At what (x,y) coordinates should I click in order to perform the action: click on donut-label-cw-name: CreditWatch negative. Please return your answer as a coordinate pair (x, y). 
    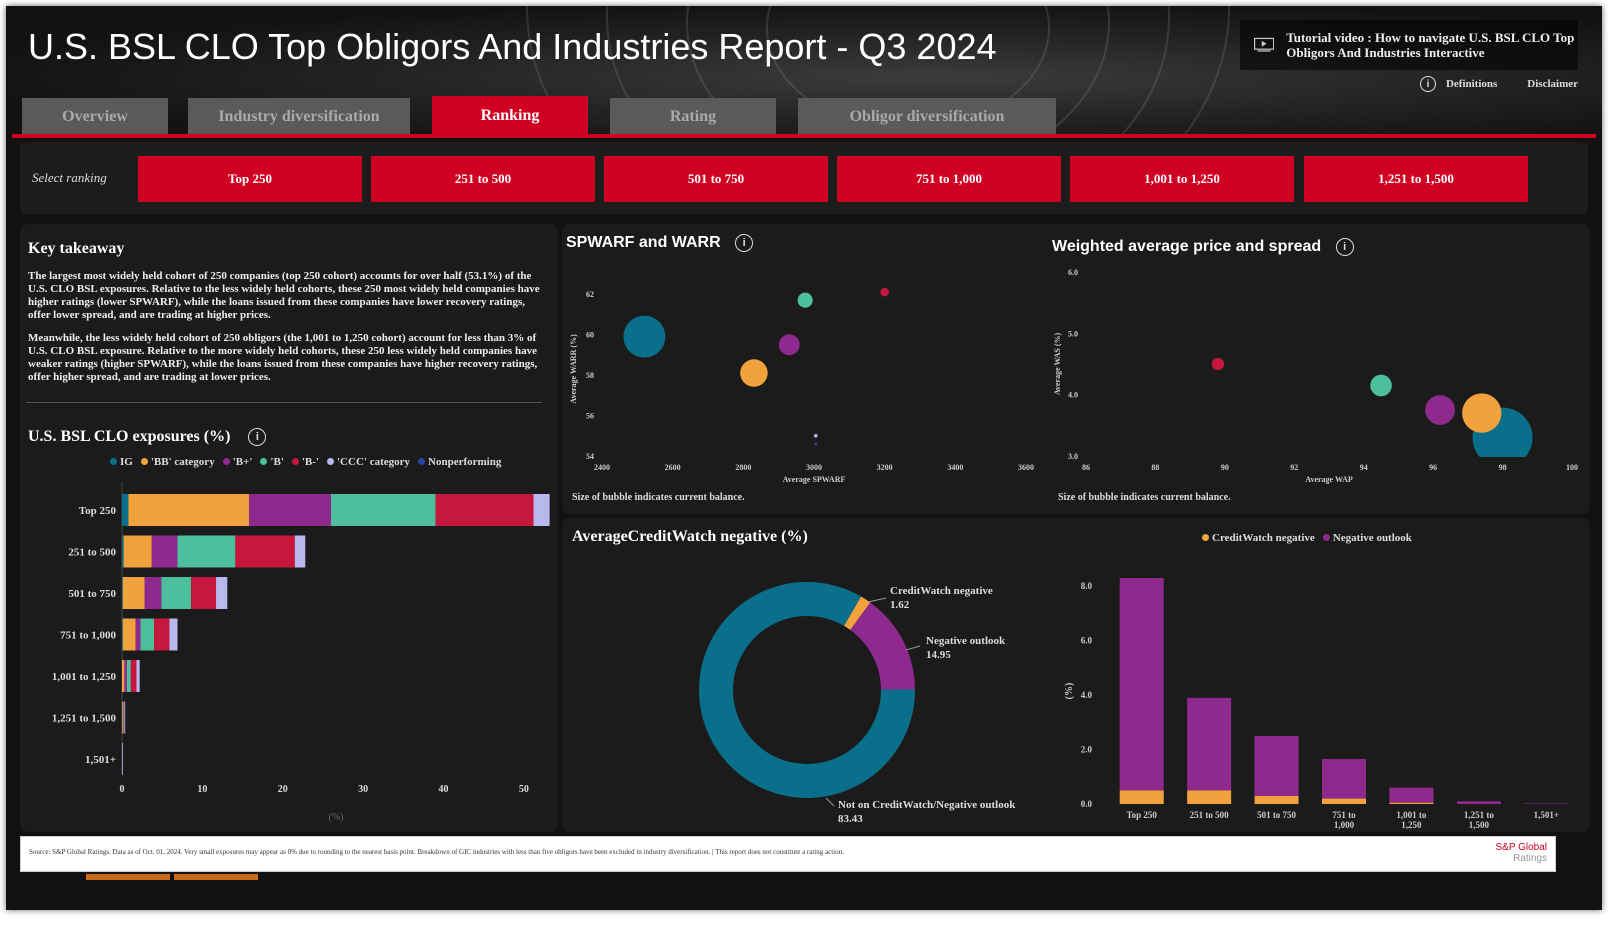
    Looking at the image, I should click on (941, 591).